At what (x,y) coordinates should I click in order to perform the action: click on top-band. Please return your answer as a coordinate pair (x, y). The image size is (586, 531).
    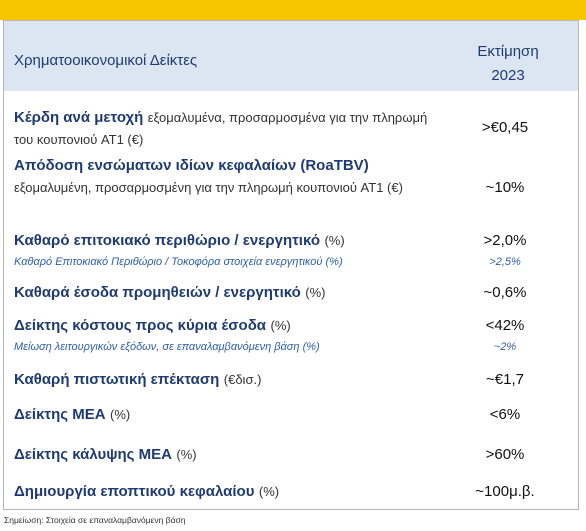
    Looking at the image, I should click on (293, 10).